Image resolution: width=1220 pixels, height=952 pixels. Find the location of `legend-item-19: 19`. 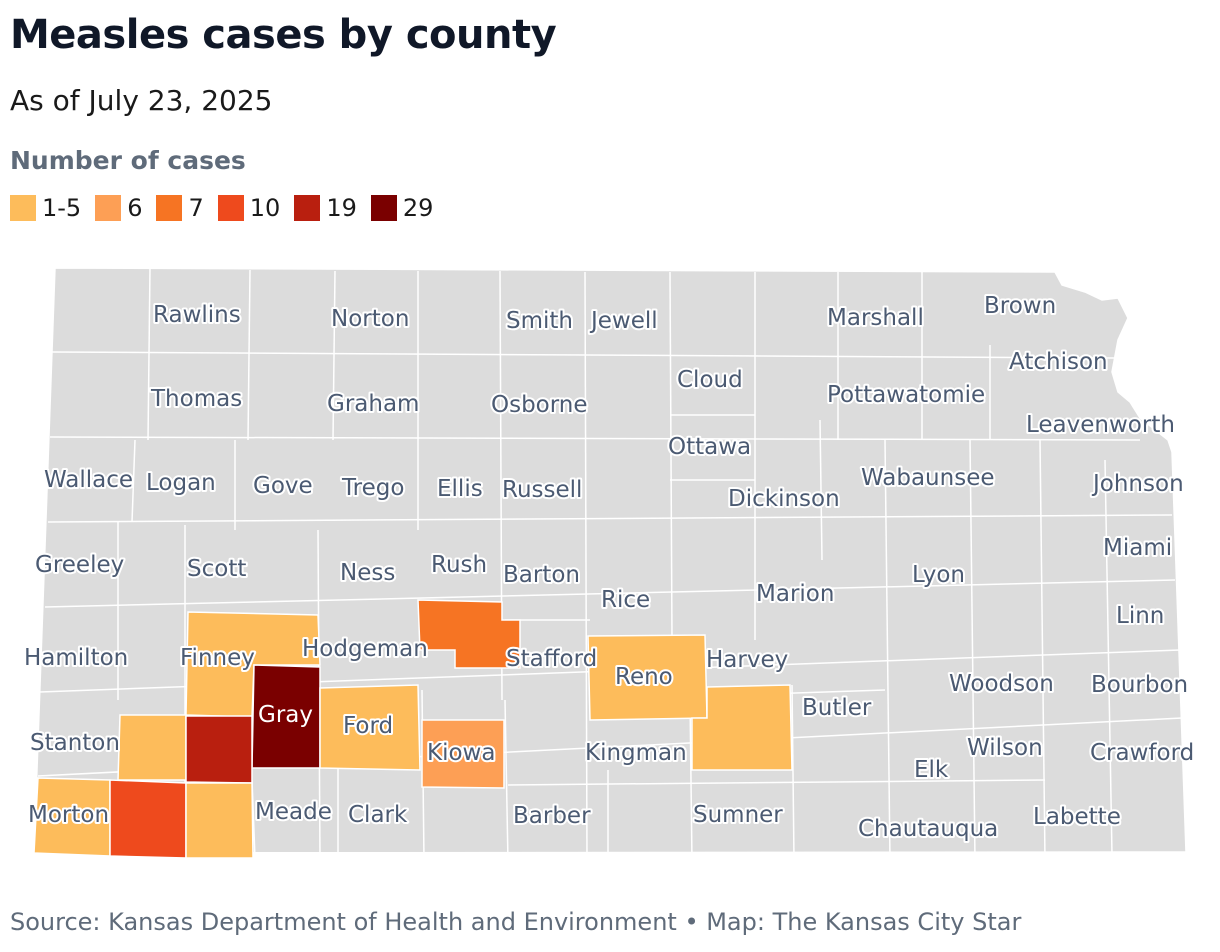

legend-item-19: 19 is located at coordinates (325, 208).